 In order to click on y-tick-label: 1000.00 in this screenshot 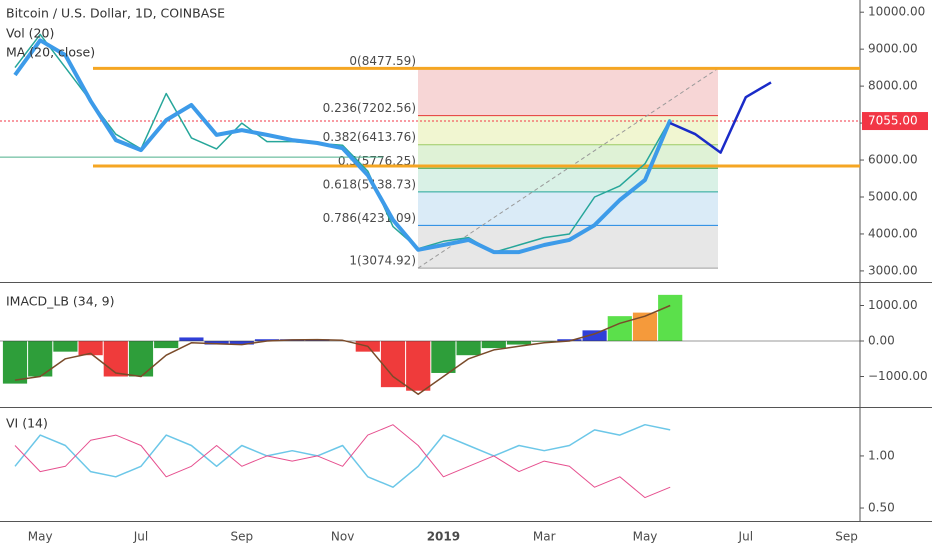, I will do `click(893, 305)`.